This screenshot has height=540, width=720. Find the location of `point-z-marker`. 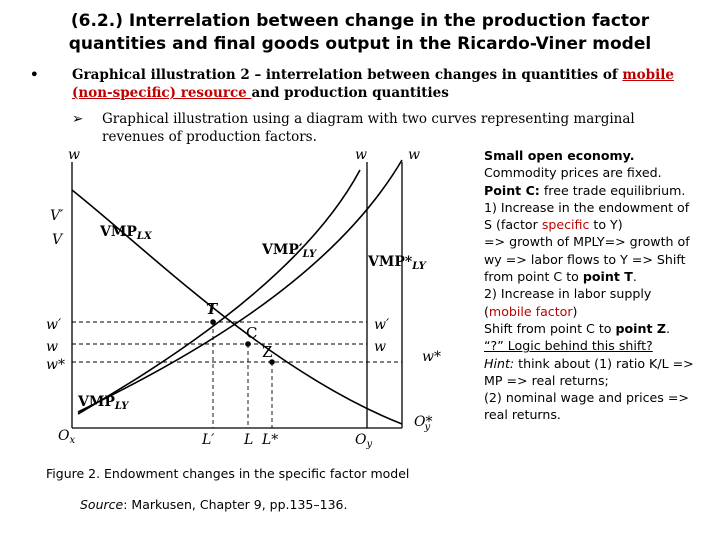

point-z-marker is located at coordinates (272, 362).